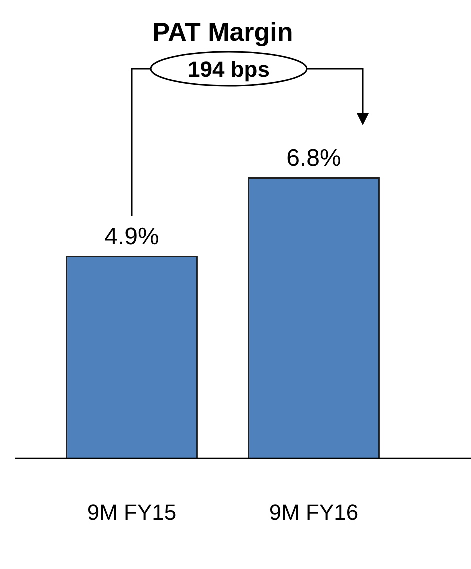  Describe the element at coordinates (132, 237) in the screenshot. I see `data-label: 4.9%` at that location.